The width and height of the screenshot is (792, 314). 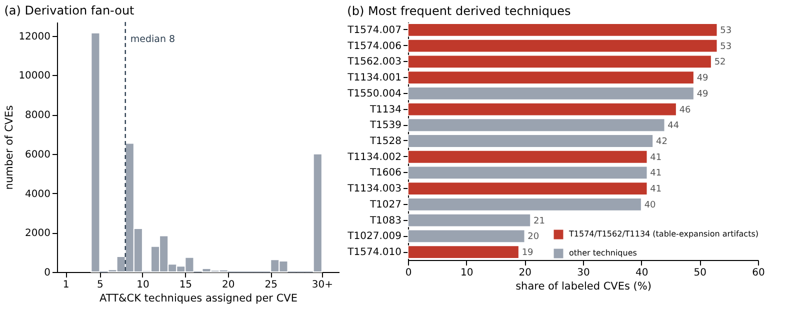 I want to click on y-tick-label: 12000, so click(x=34, y=36).